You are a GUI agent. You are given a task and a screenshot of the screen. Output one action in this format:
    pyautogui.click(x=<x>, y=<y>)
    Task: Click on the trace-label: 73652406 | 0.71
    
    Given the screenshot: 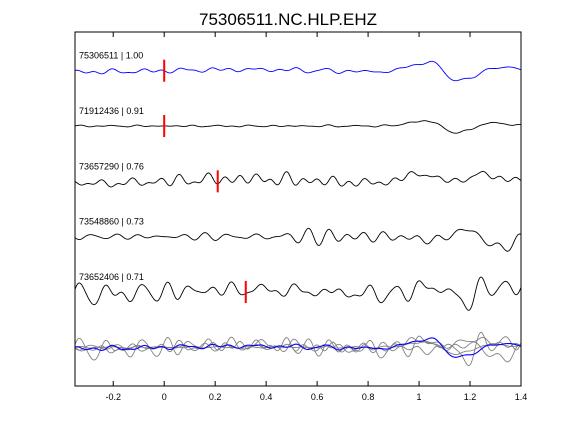 What is the action you would take?
    pyautogui.click(x=111, y=277)
    